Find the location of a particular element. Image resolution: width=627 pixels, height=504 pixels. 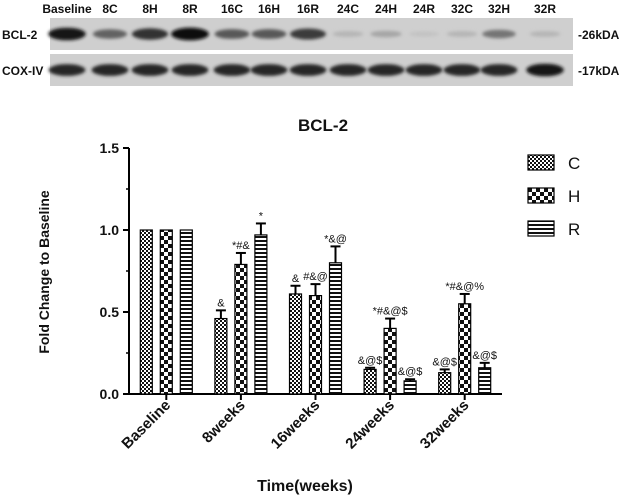

bar-H-8weeks is located at coordinates (241, 329).